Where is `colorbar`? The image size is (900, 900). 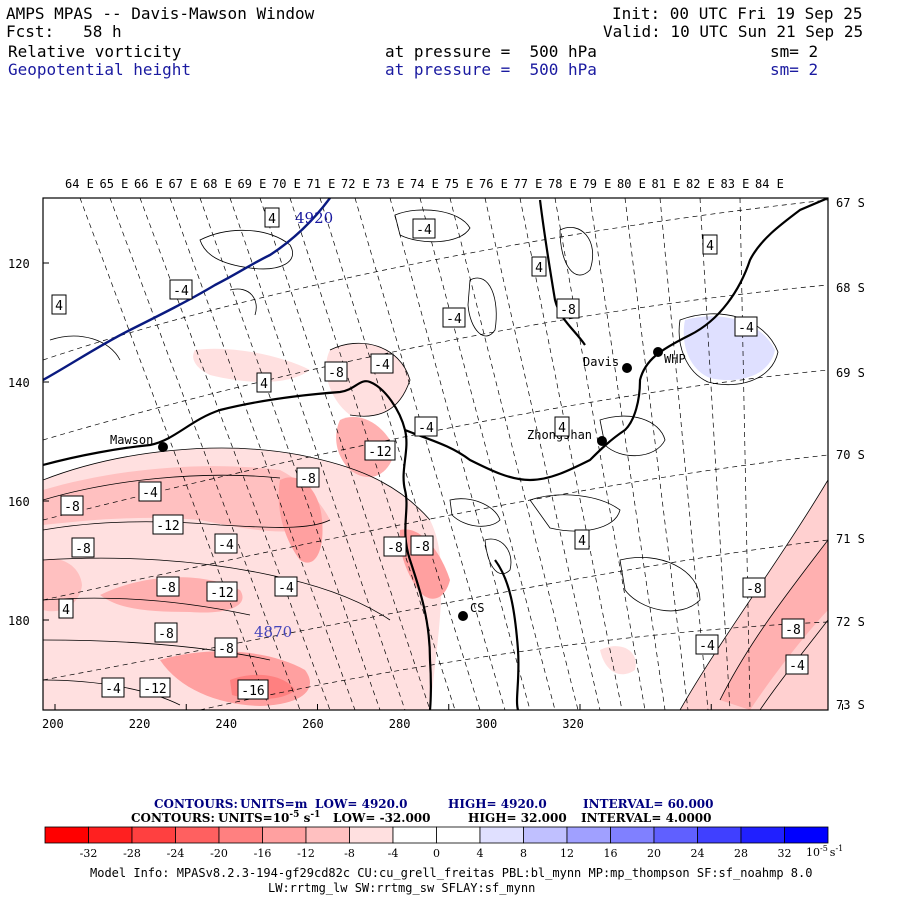 colorbar is located at coordinates (436, 835).